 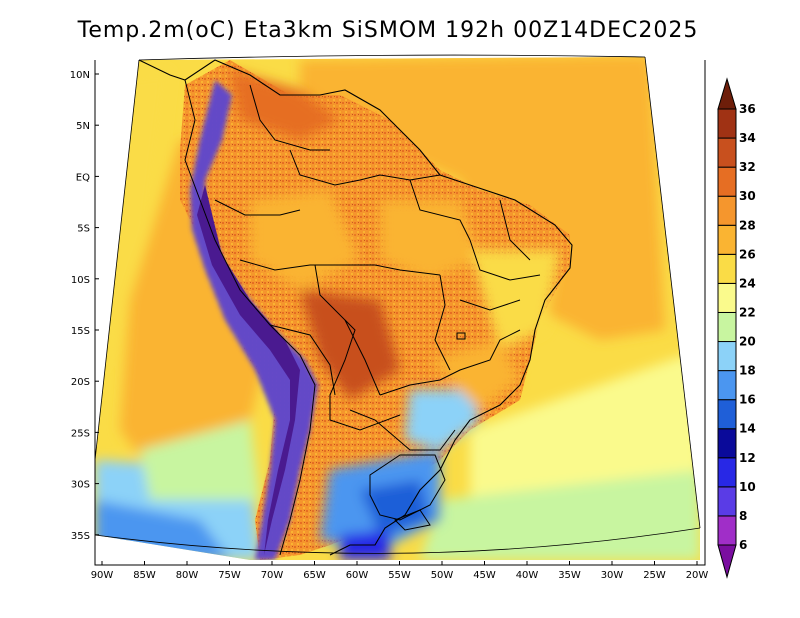 I want to click on colorbar-label: 36, so click(x=747, y=109).